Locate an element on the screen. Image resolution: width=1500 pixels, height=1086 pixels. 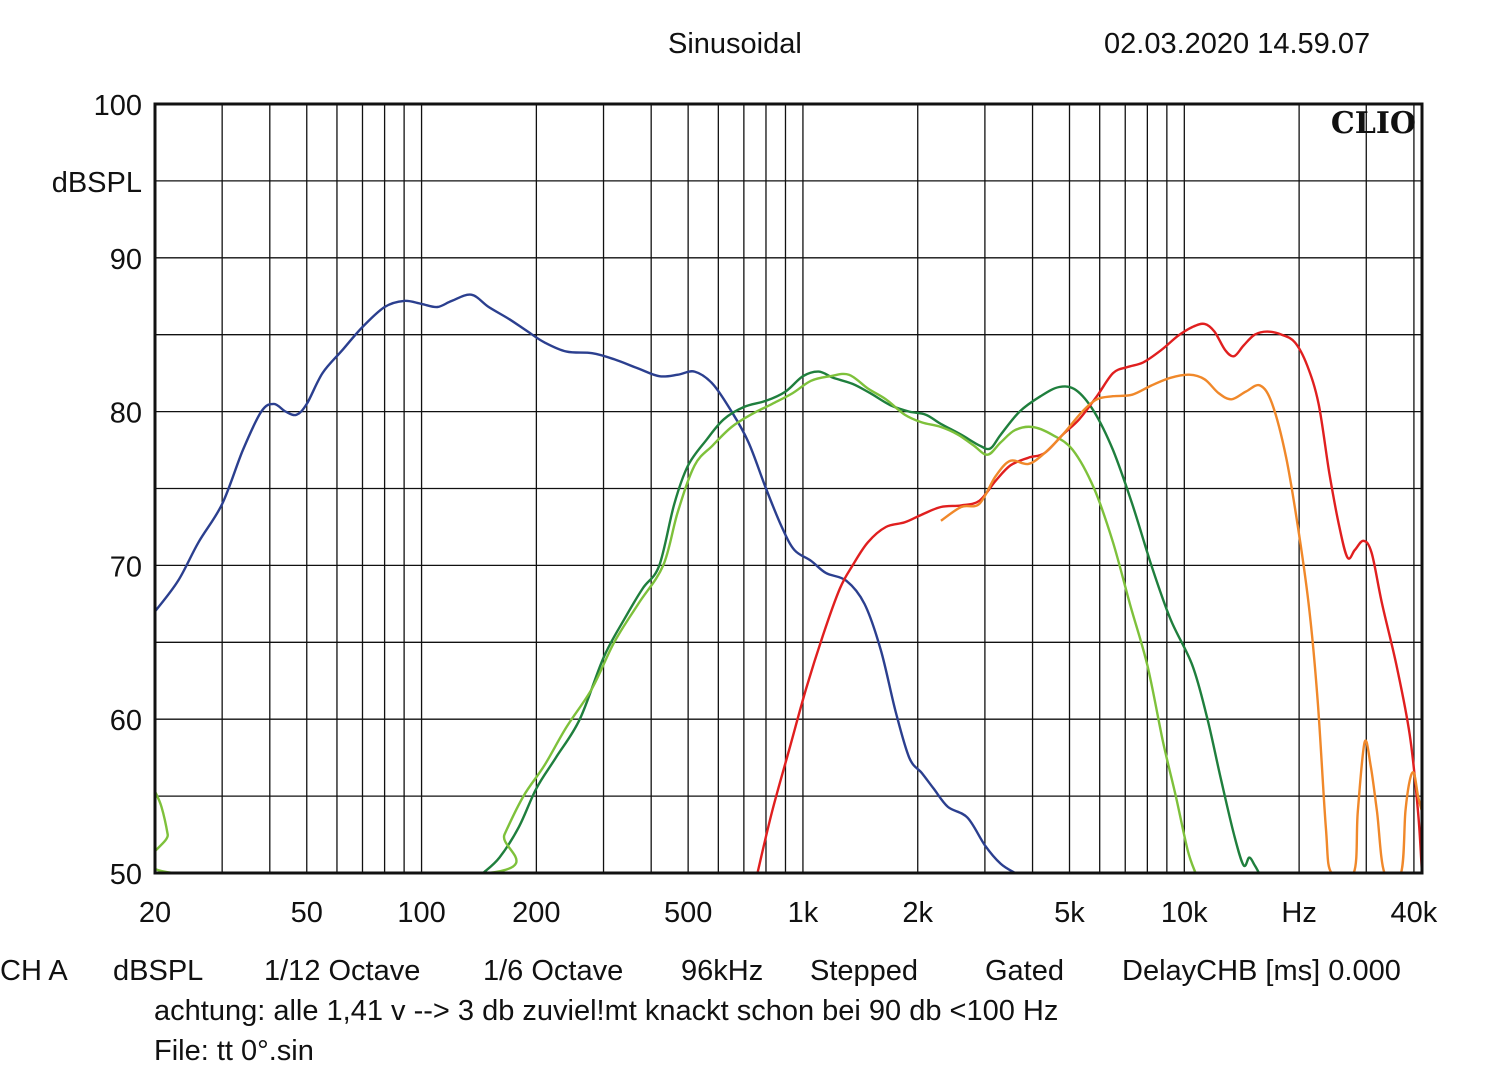
setting-sweep-mode: Stepped is located at coordinates (864, 971).